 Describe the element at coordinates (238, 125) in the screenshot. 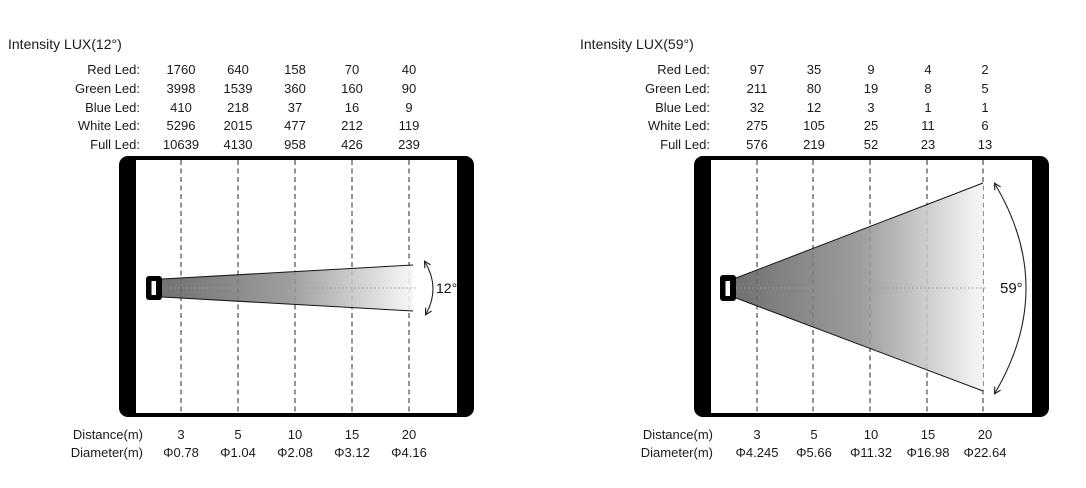

I see `led-value: 2015` at that location.